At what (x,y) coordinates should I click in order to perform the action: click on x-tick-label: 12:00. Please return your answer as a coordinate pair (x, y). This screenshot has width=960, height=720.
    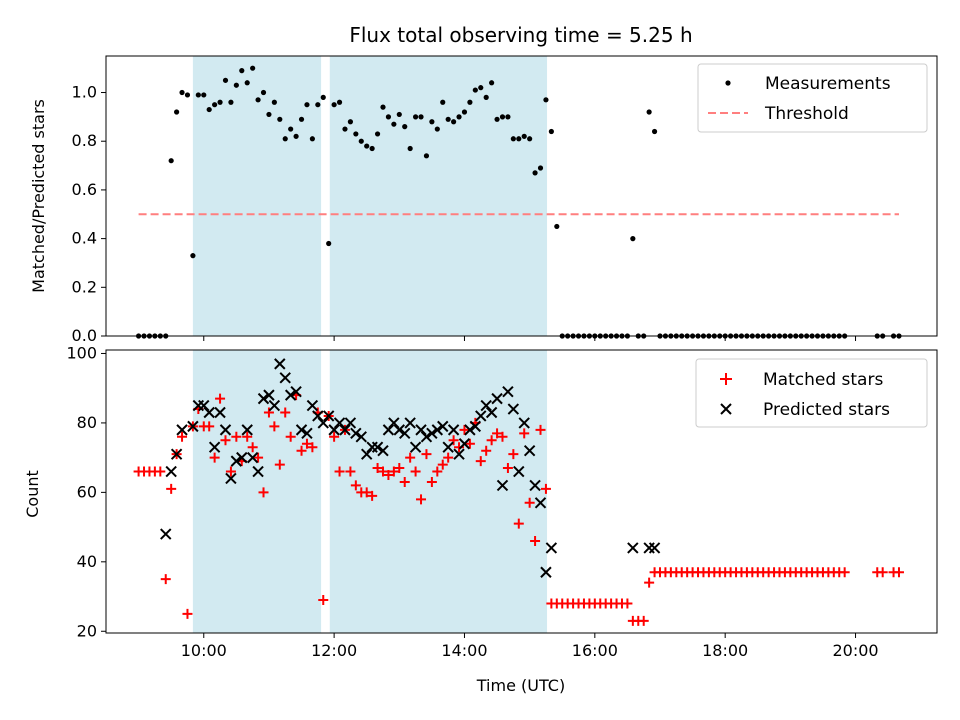
    Looking at the image, I should click on (334, 650).